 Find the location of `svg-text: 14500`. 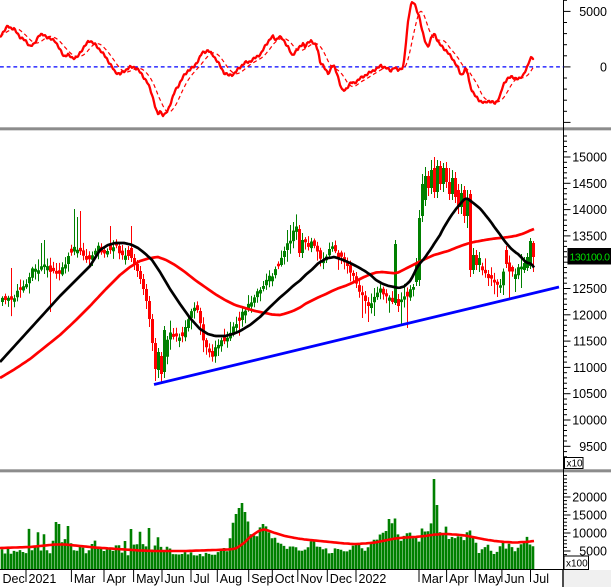

svg-text: 14500 is located at coordinates (589, 184).